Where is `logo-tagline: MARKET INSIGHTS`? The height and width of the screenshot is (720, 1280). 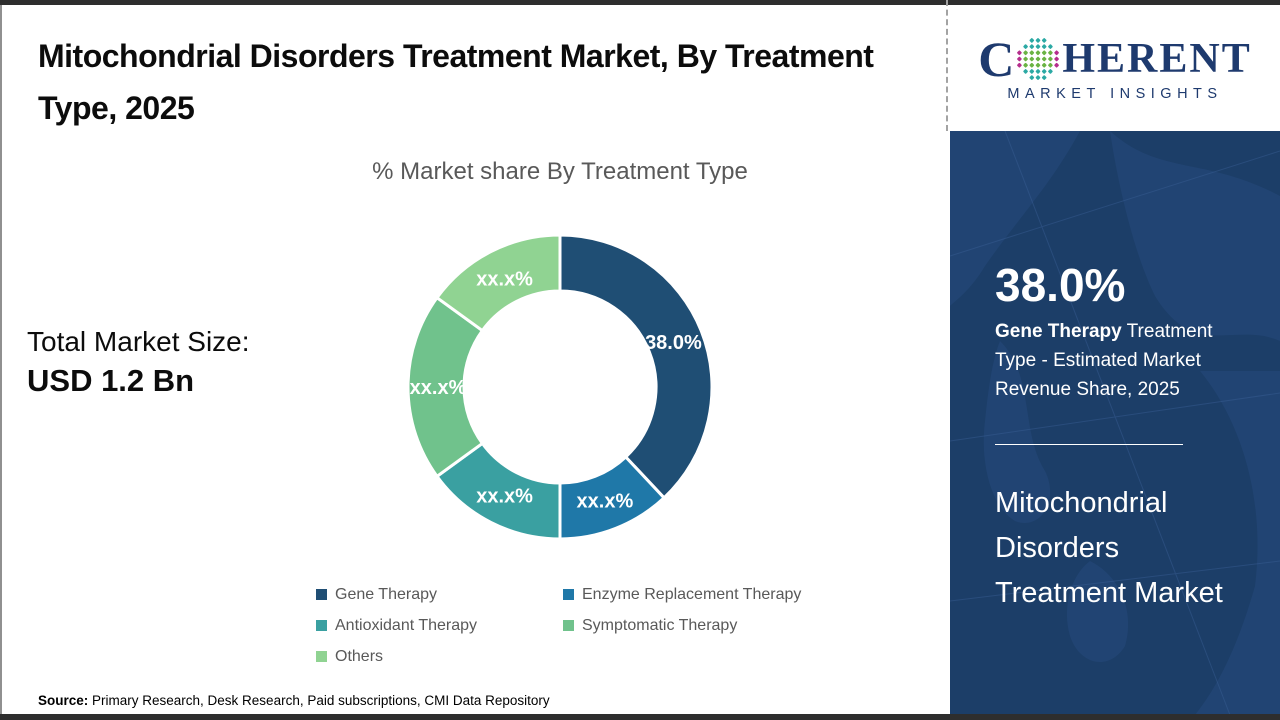 logo-tagline: MARKET INSIGHTS is located at coordinates (1115, 94).